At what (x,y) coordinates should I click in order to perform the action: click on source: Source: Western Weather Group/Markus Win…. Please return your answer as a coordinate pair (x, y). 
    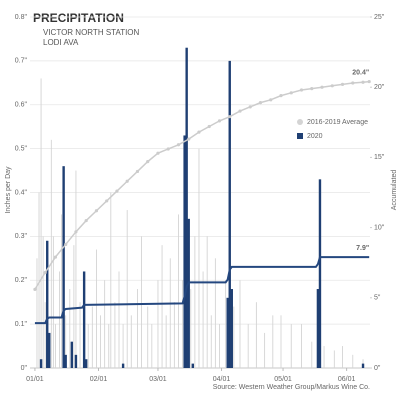
    Looking at the image, I should click on (291, 387).